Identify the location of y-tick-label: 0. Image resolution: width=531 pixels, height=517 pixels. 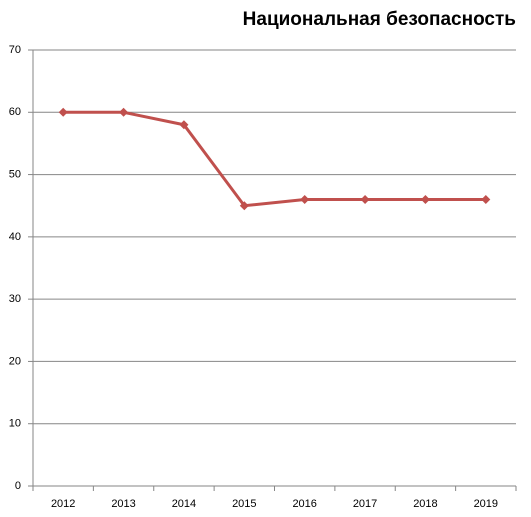
(18, 486).